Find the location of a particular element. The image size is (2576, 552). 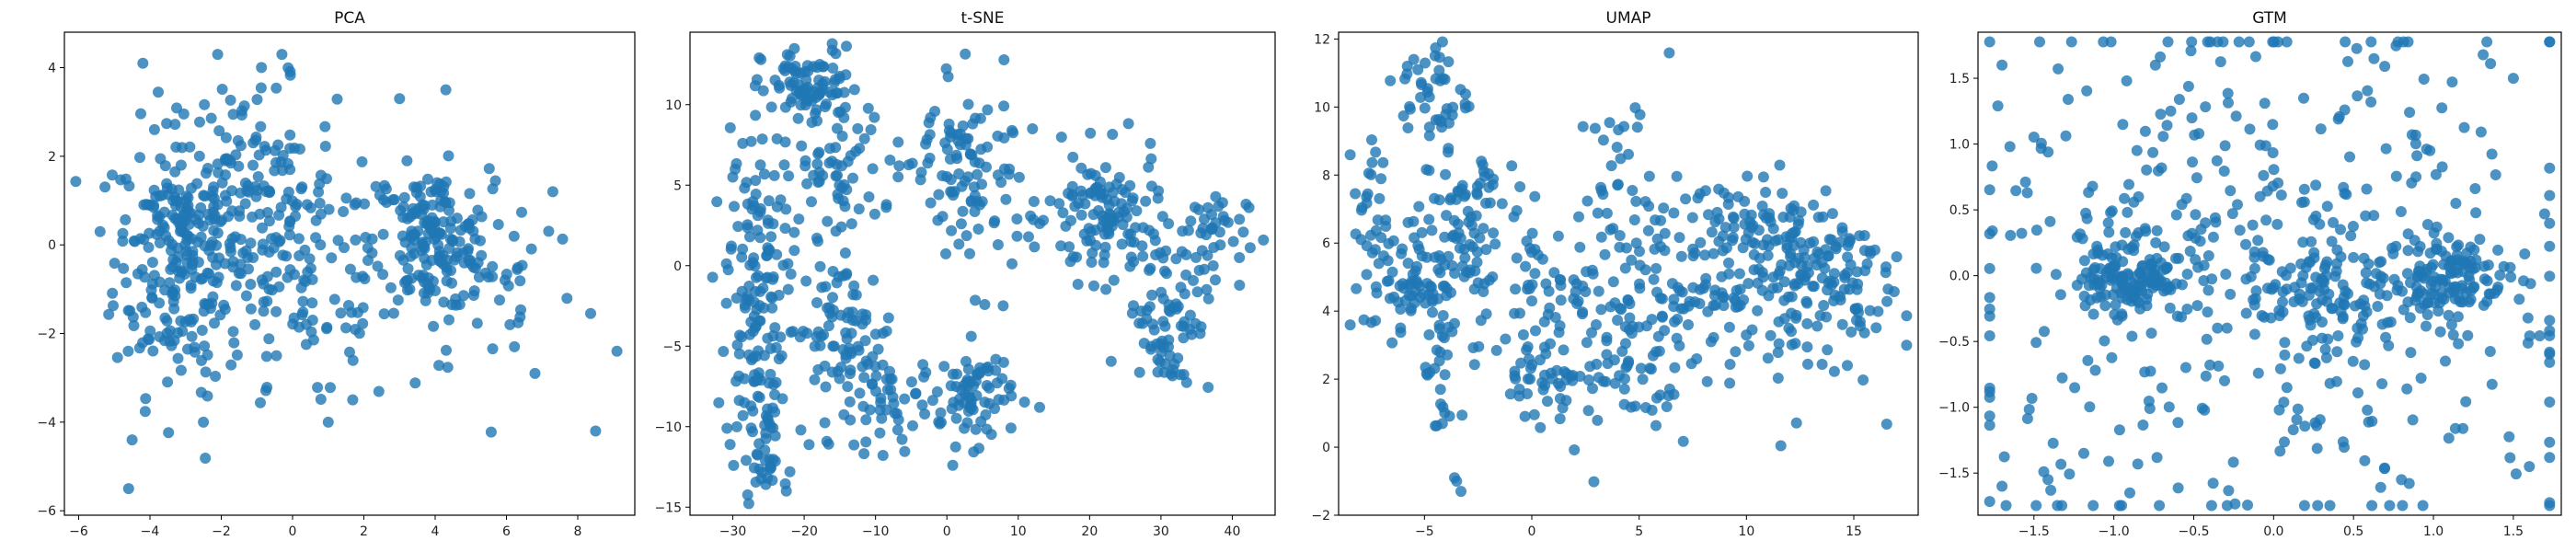

y-tick-label: −5 is located at coordinates (672, 346).